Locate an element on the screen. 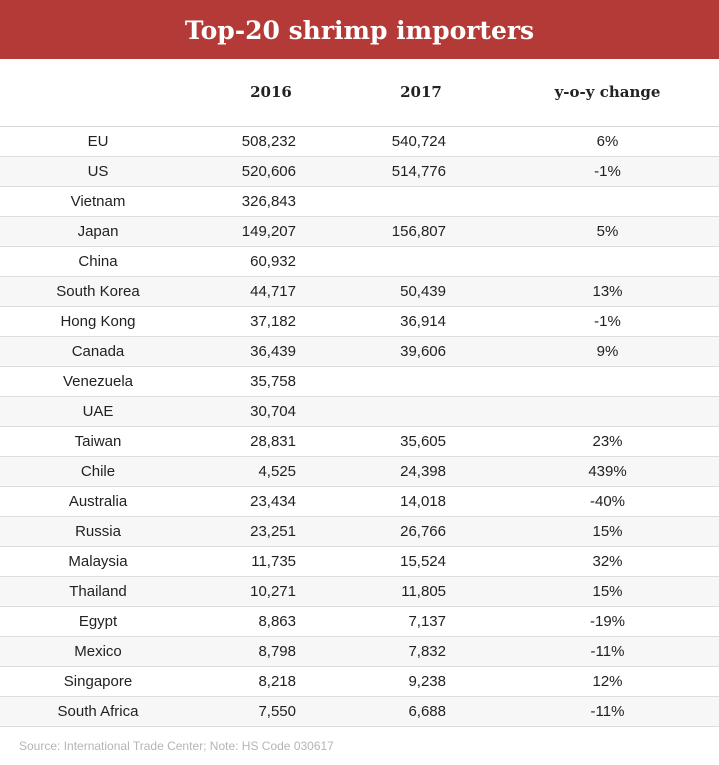  table-row: Mexico 8,798 7,832 -11% is located at coordinates (359, 651).